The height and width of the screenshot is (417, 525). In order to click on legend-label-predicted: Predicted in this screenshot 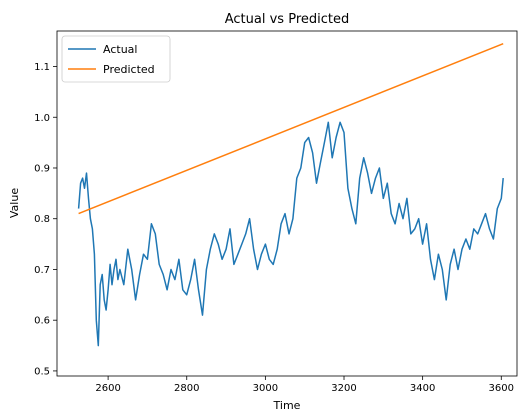, I will do `click(129, 69)`.